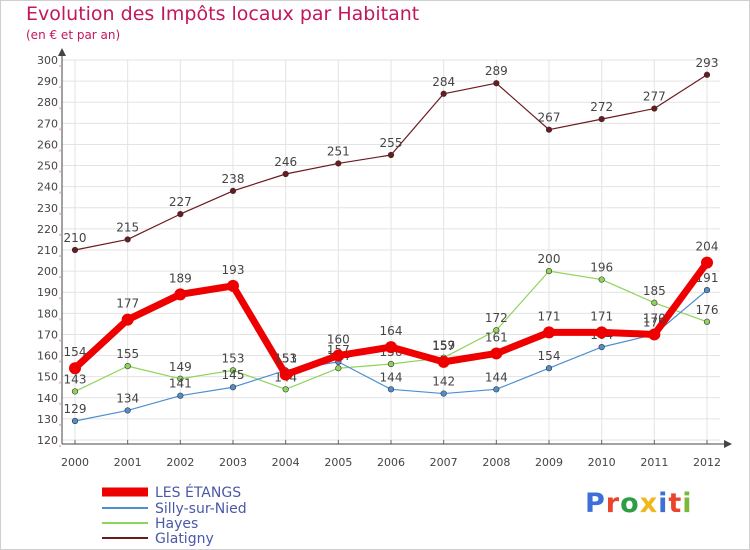 Image resolution: width=750 pixels, height=550 pixels. What do you see at coordinates (201, 509) in the screenshot?
I see `legend-label: Silly-sur-Nied` at bounding box center [201, 509].